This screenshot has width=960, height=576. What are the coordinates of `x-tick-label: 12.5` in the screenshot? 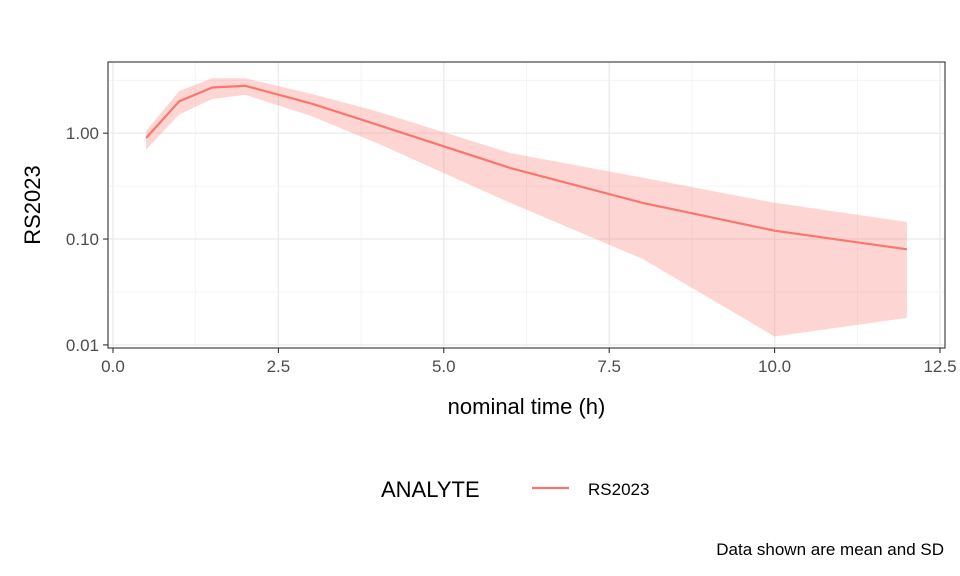 It's located at (939, 366).